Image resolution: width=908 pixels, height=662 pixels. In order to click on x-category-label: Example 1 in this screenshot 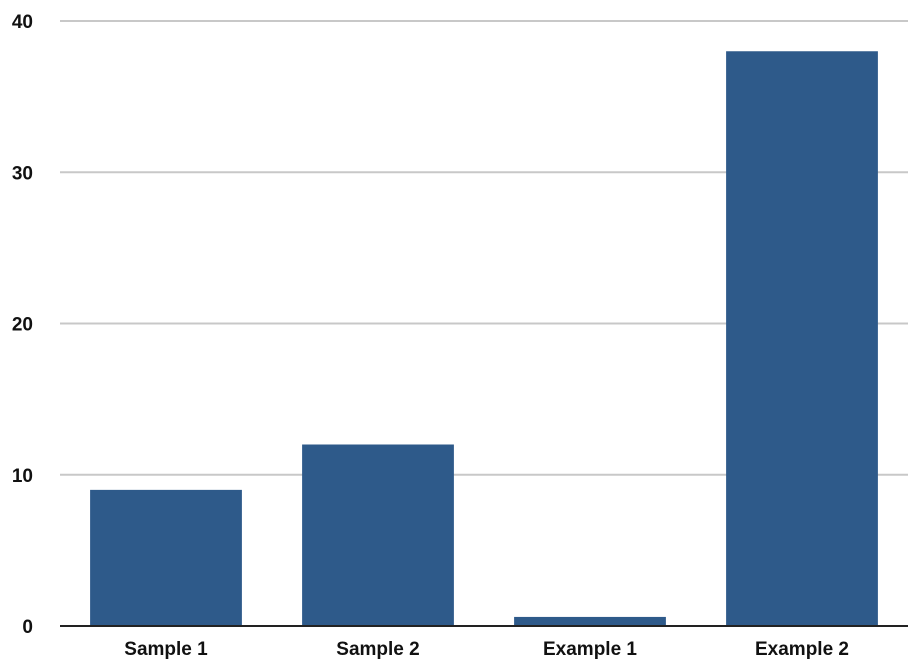, I will do `click(590, 649)`.